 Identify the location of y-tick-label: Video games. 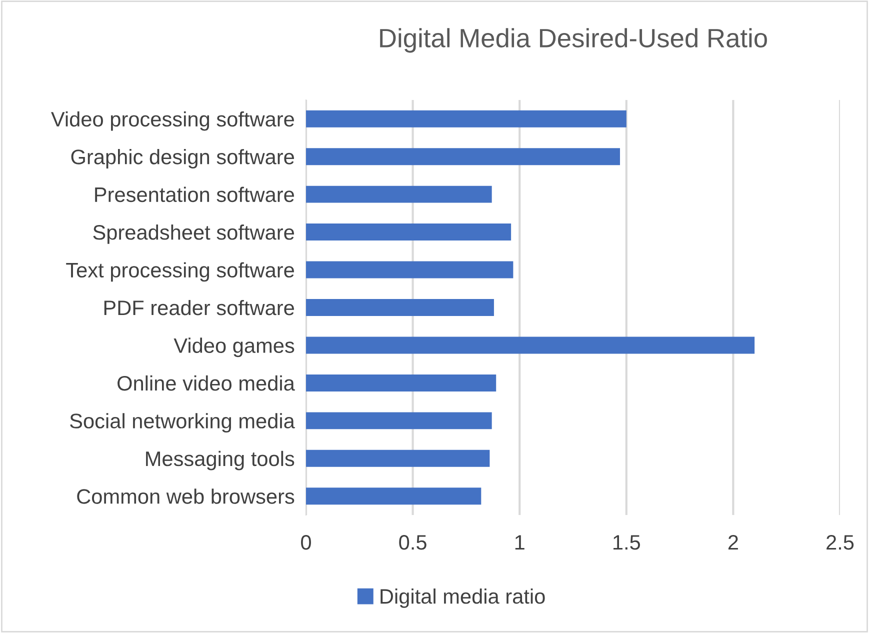
(234, 348).